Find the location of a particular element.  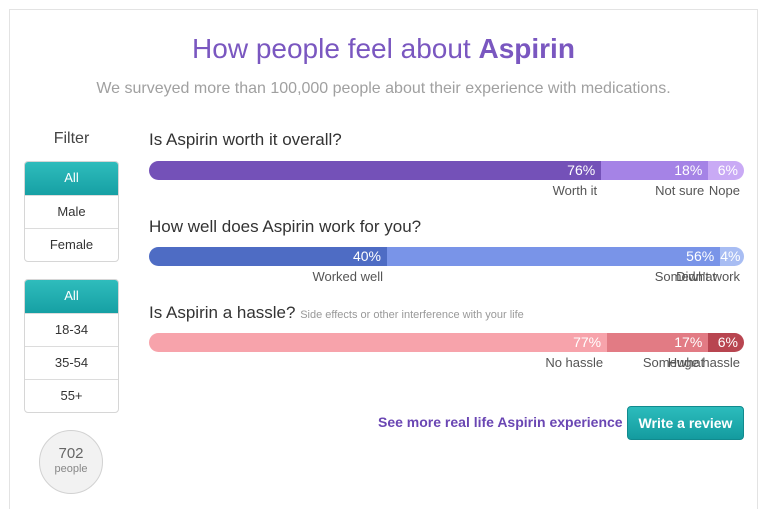

segment-label-3: Nope is located at coordinates (724, 190).